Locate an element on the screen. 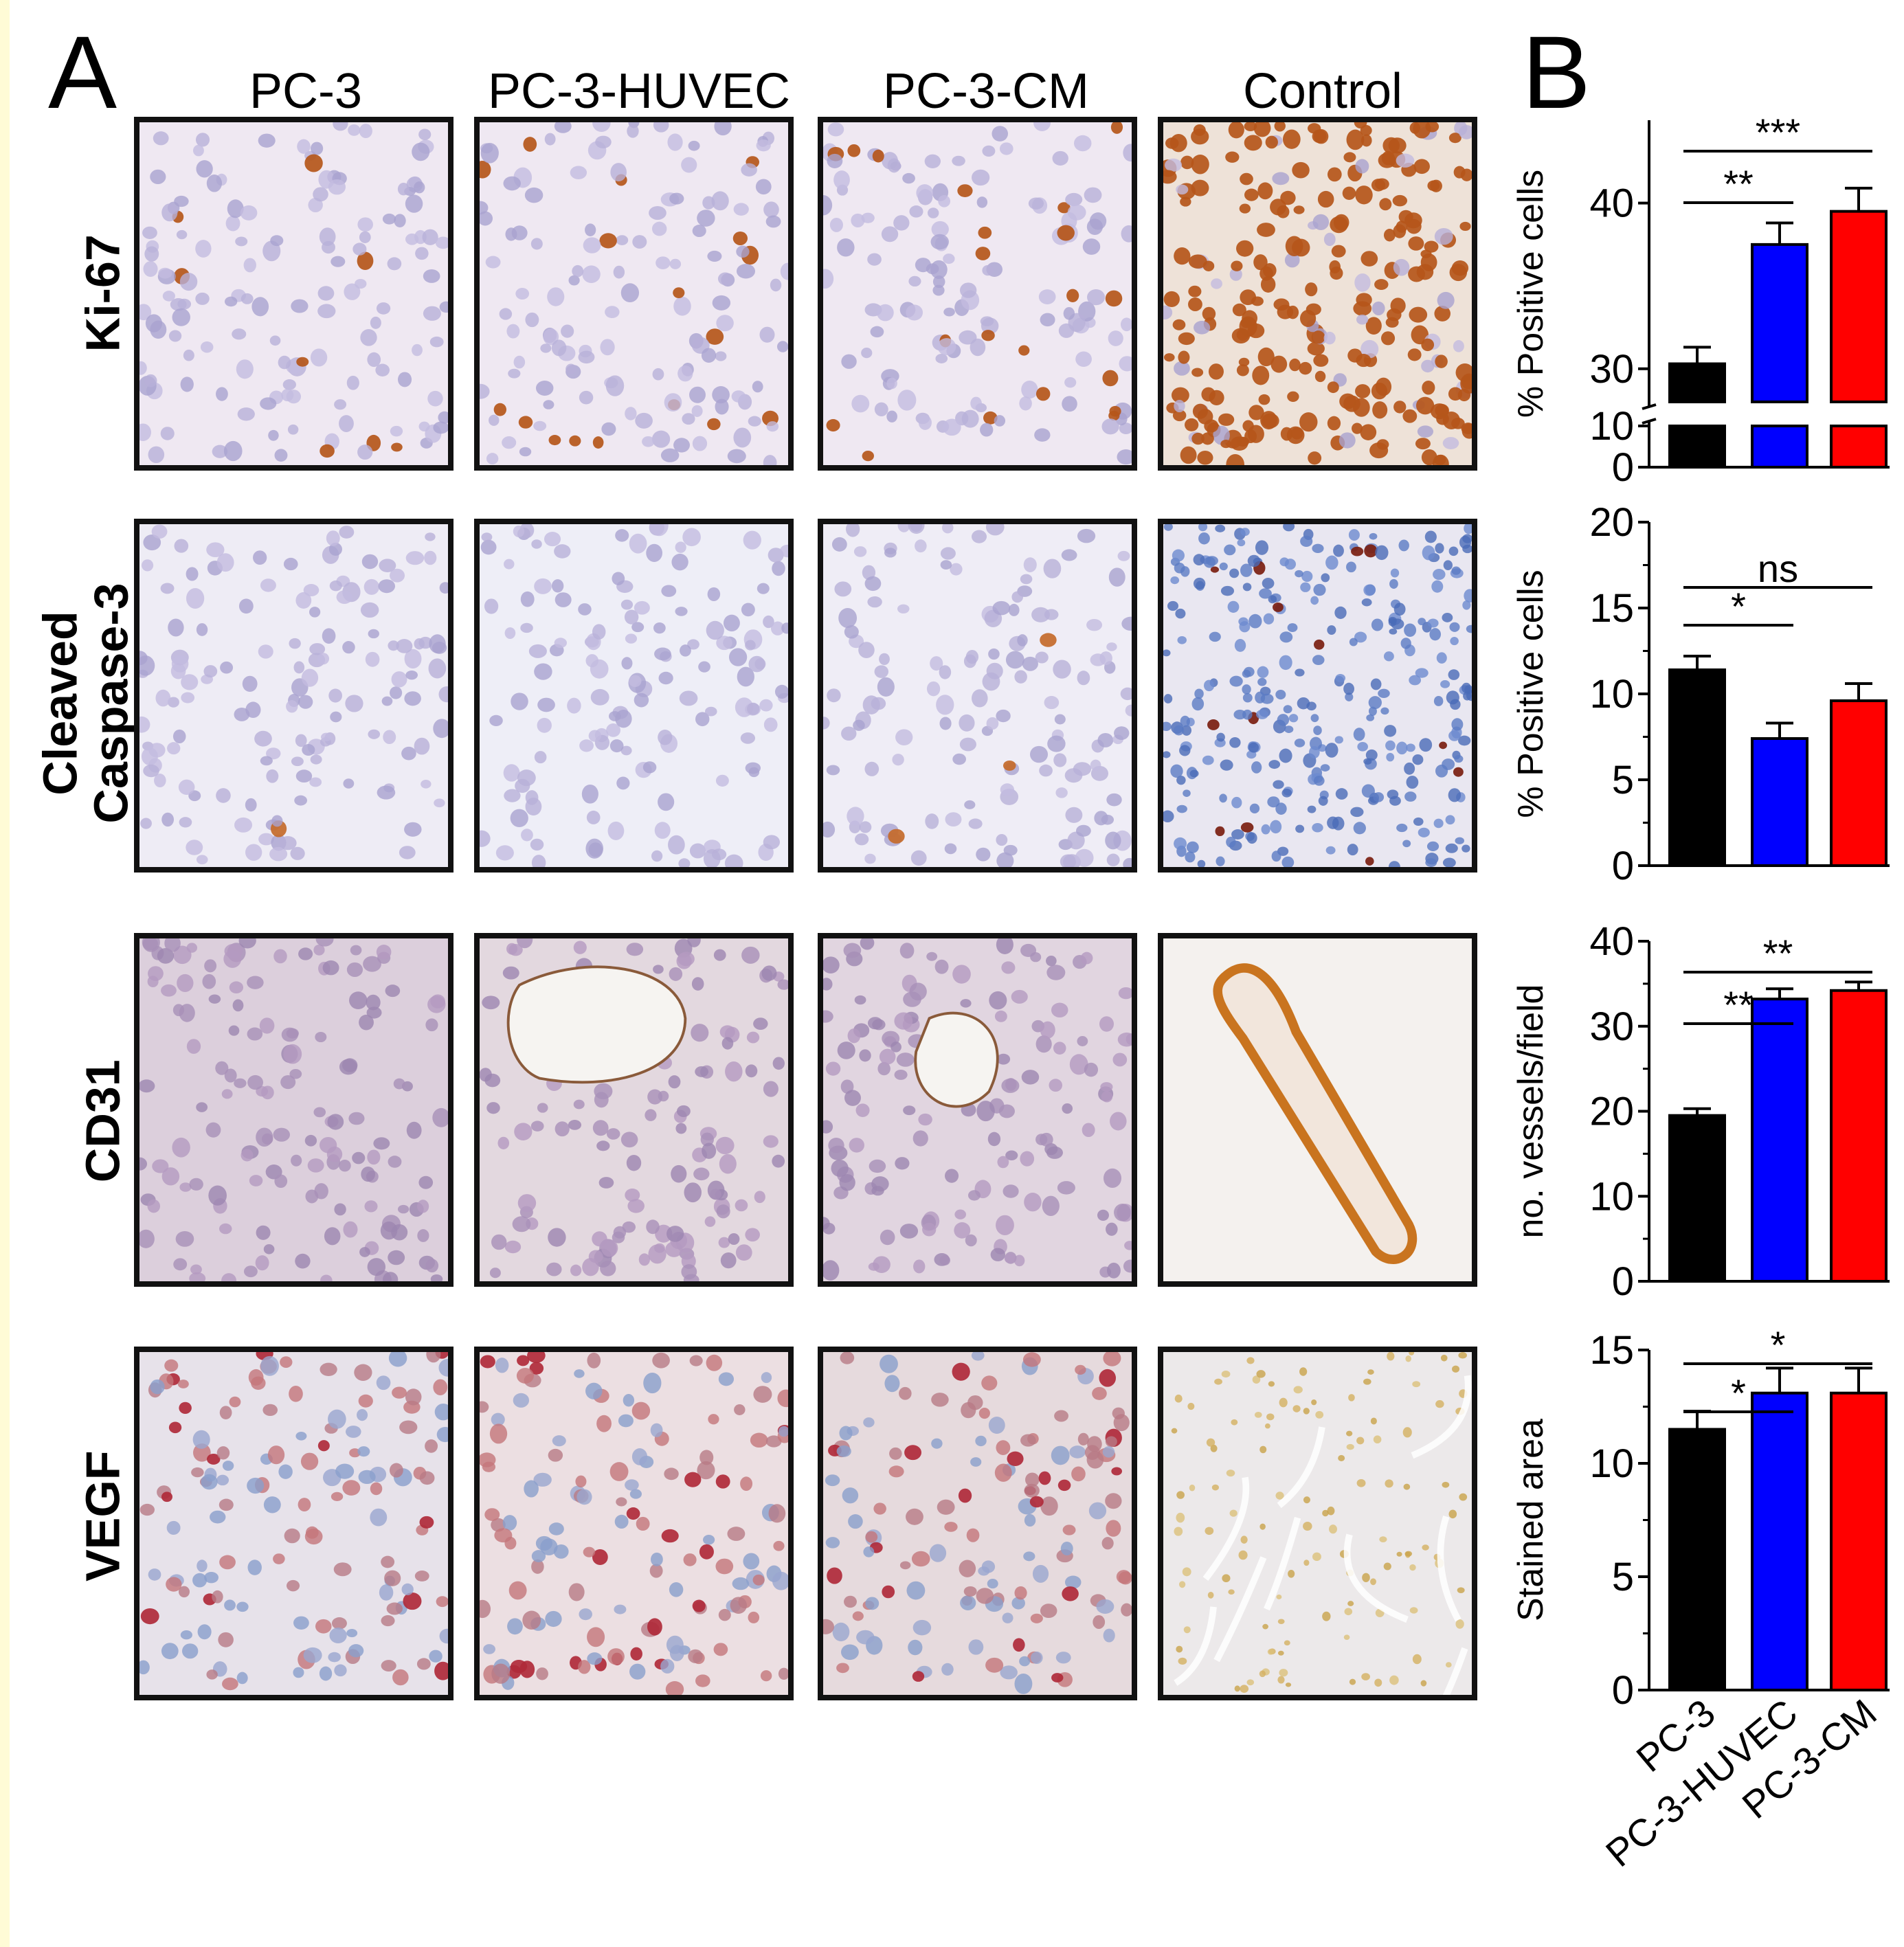 This screenshot has height=1947, width=1904. row-label-vegf: VEGF is located at coordinates (103, 1516).